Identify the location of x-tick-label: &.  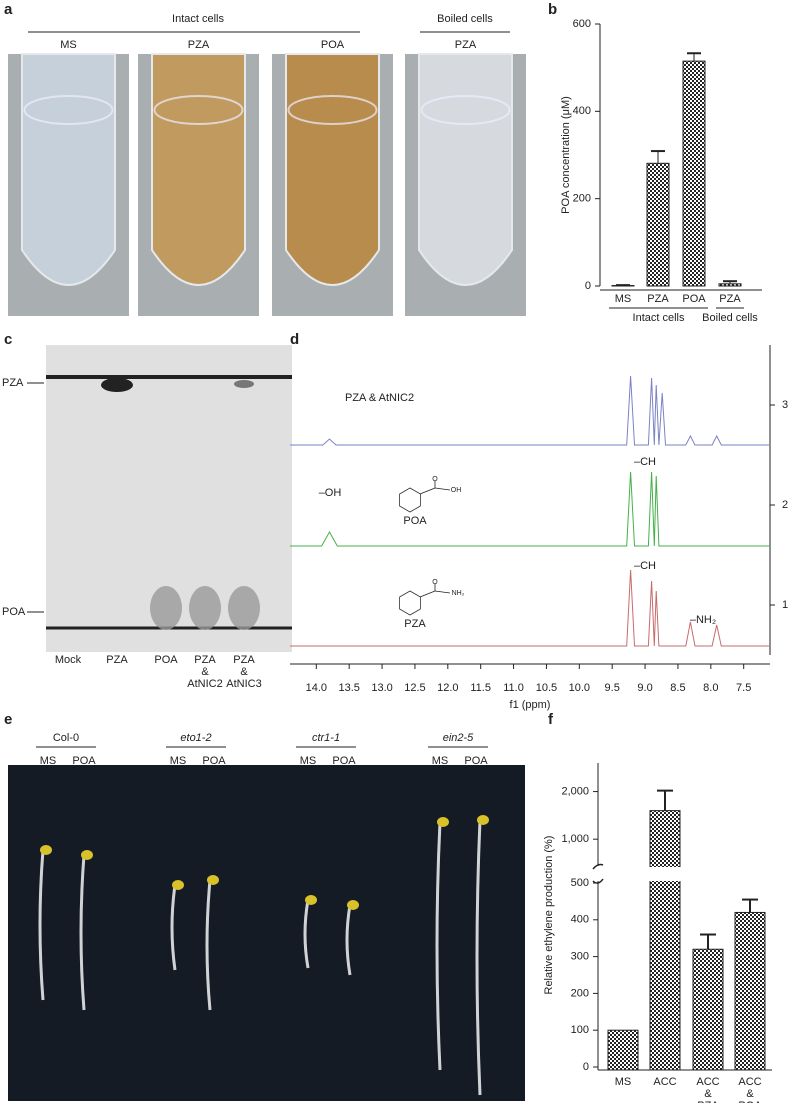
(708, 1094).